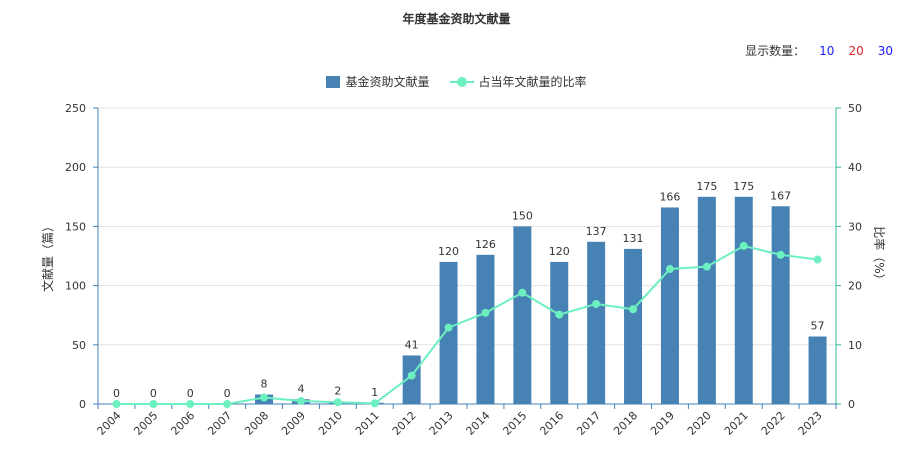 The width and height of the screenshot is (913, 461). Describe the element at coordinates (827, 50) in the screenshot. I see `display-count-option-10: 10` at that location.